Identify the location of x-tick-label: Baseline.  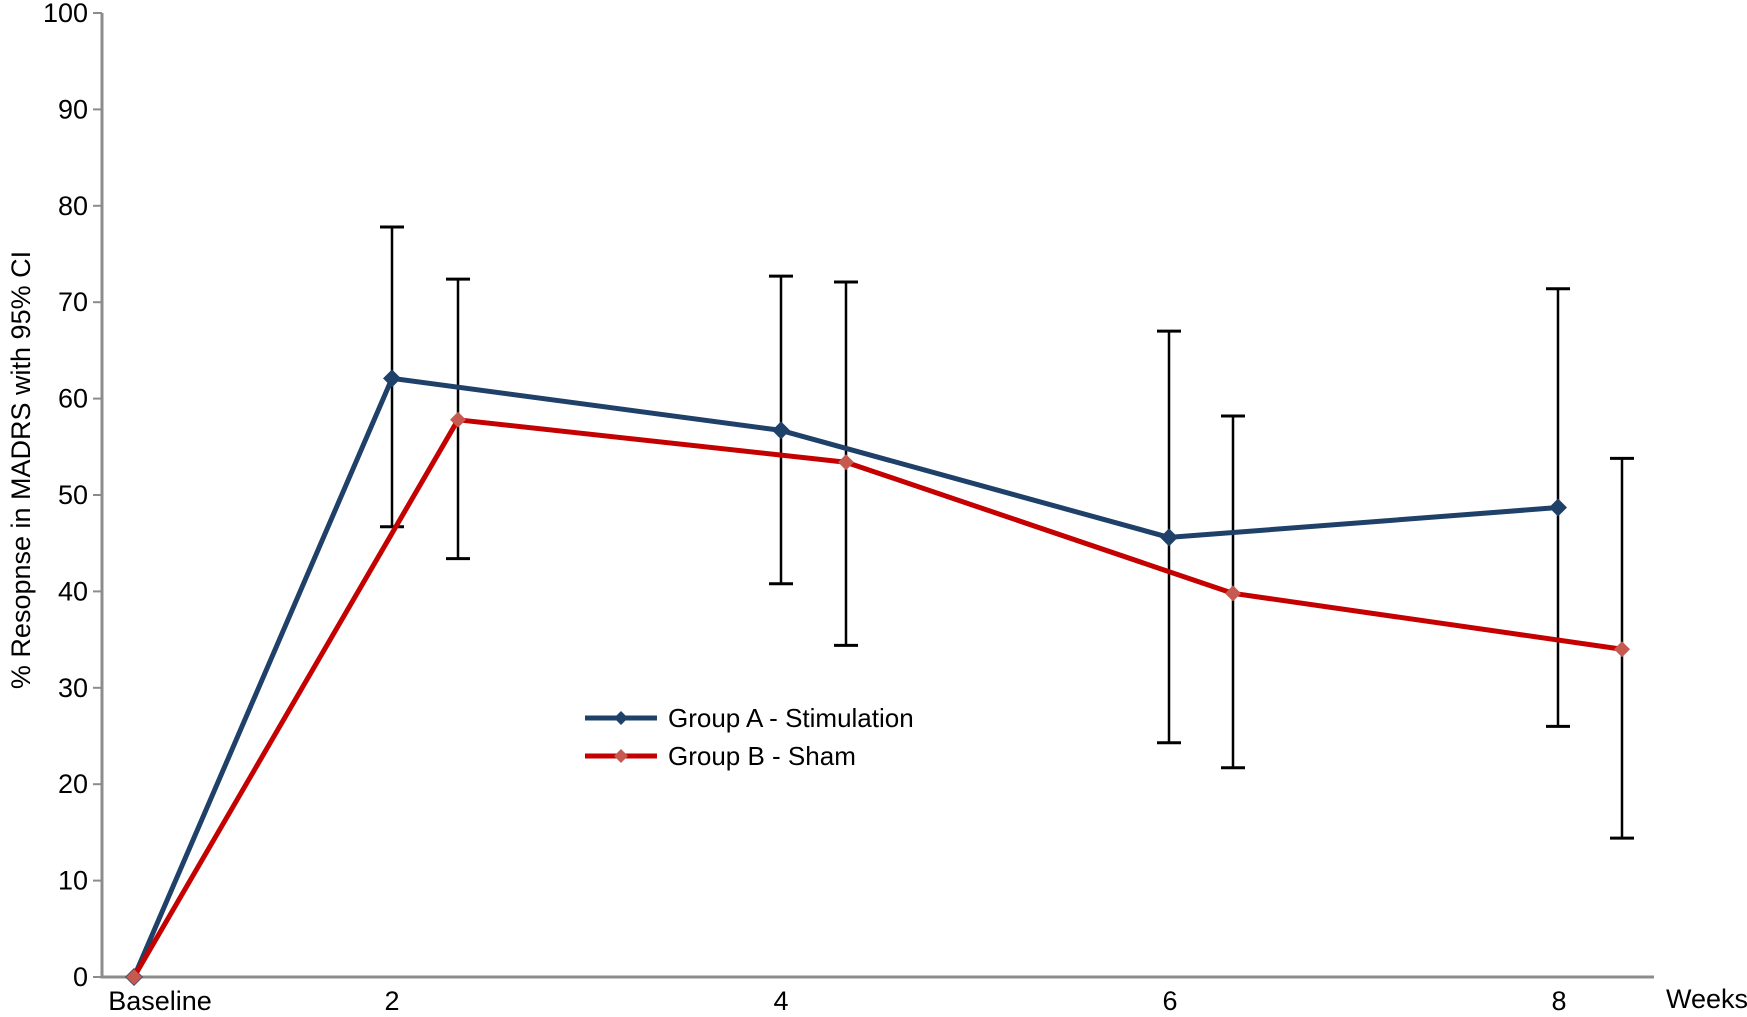
(160, 1001).